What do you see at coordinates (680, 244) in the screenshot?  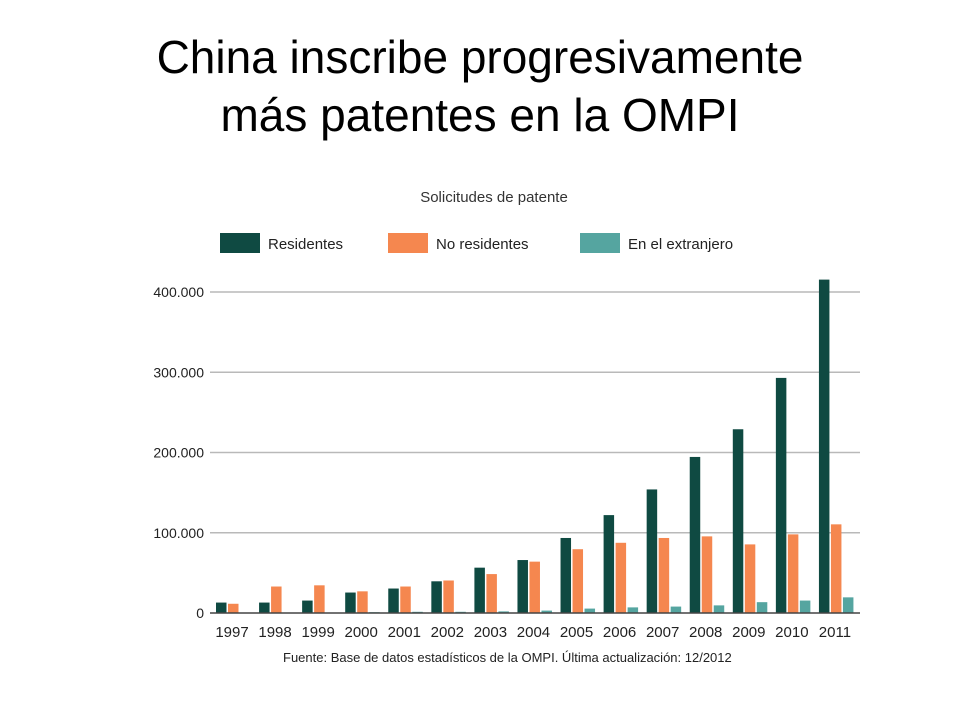 I see `legend-label: En el extranjero` at bounding box center [680, 244].